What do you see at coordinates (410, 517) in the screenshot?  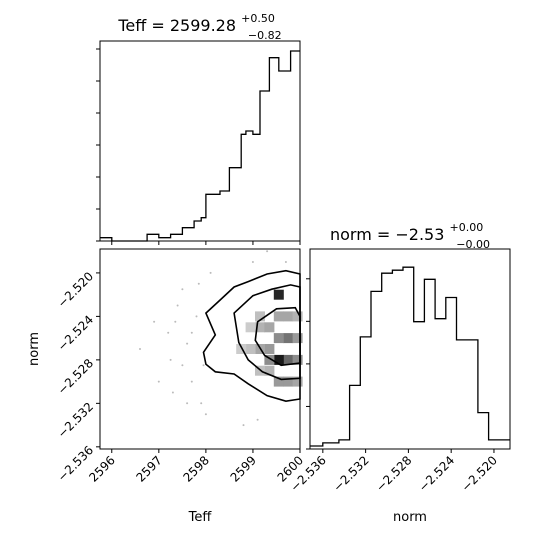 I see `norm-axis-label-bottom: norm` at bounding box center [410, 517].